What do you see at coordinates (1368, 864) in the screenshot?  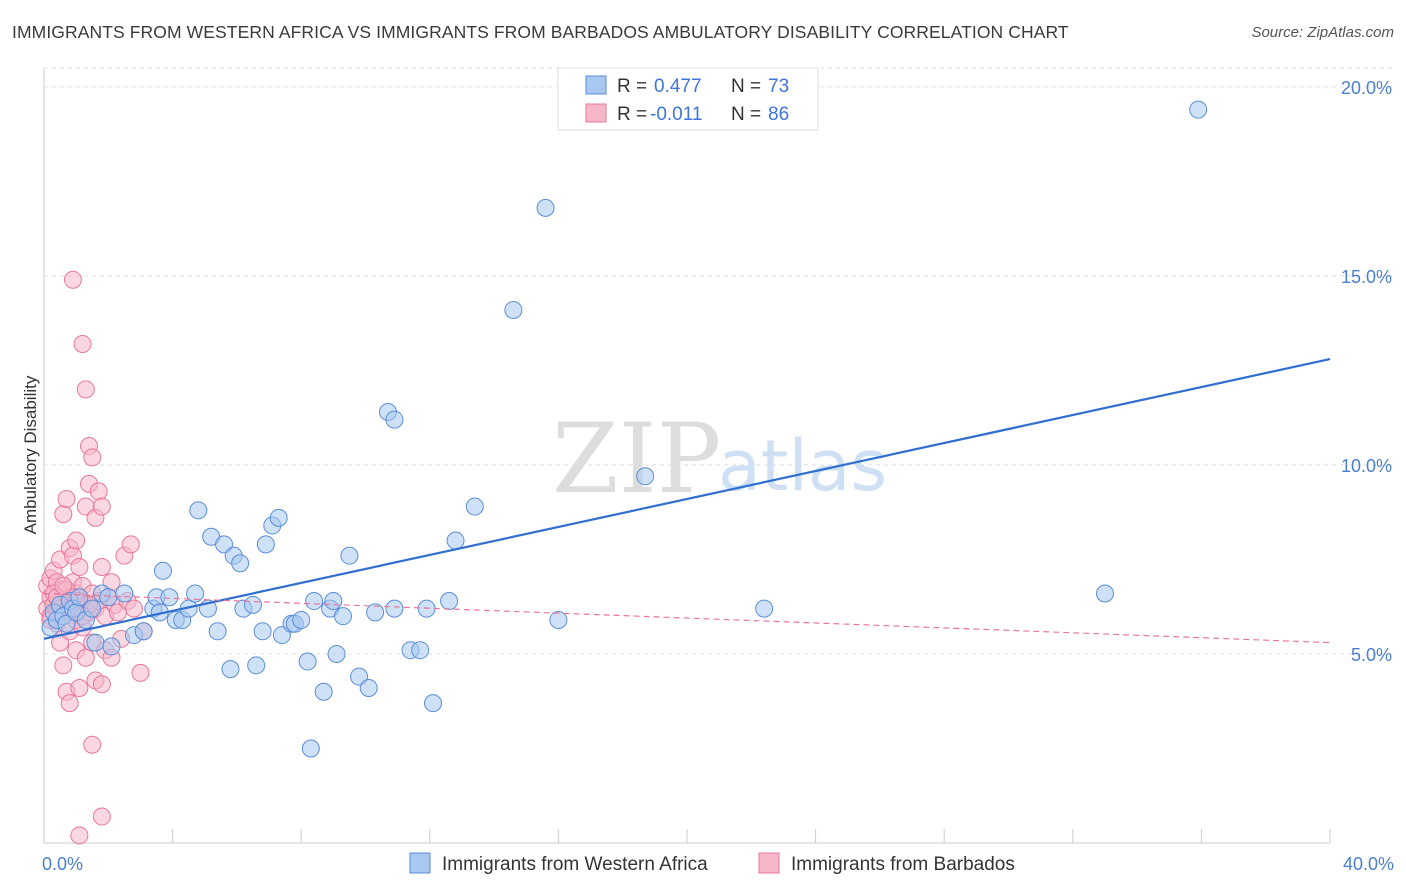 I see `x-tick-label-max: 40.0%` at bounding box center [1368, 864].